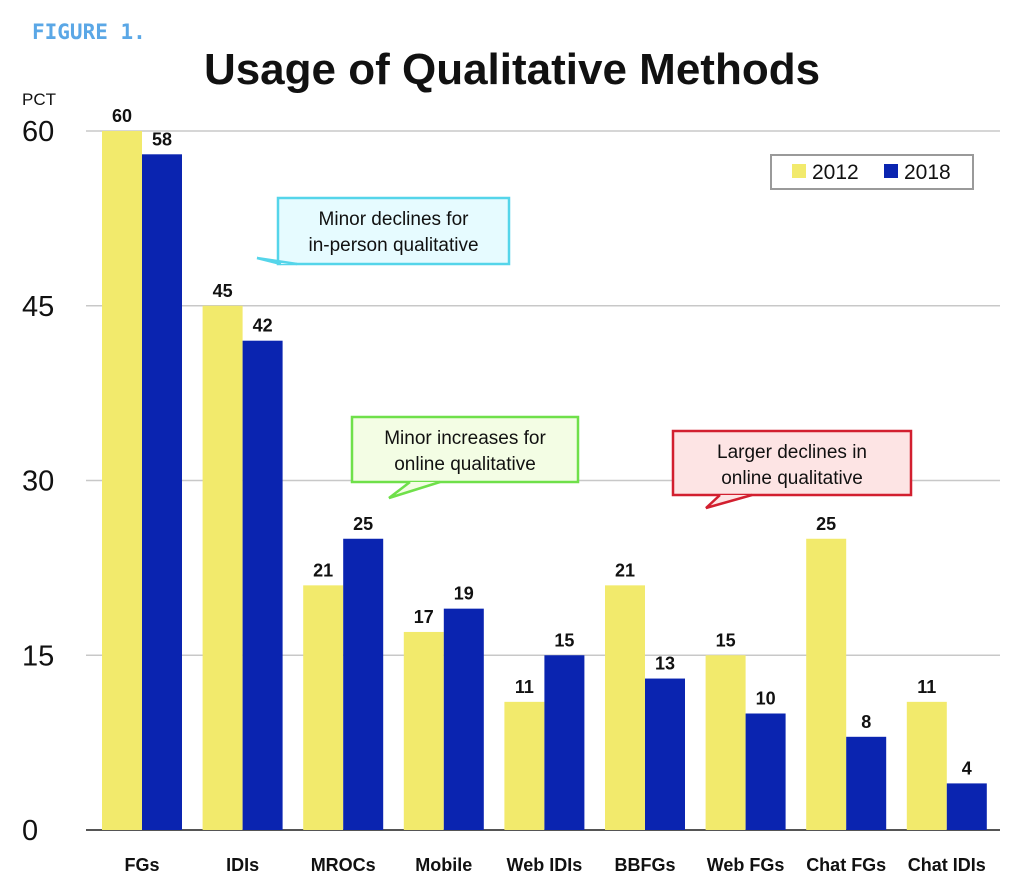  What do you see at coordinates (162, 492) in the screenshot?
I see `bar-2018-fgs` at bounding box center [162, 492].